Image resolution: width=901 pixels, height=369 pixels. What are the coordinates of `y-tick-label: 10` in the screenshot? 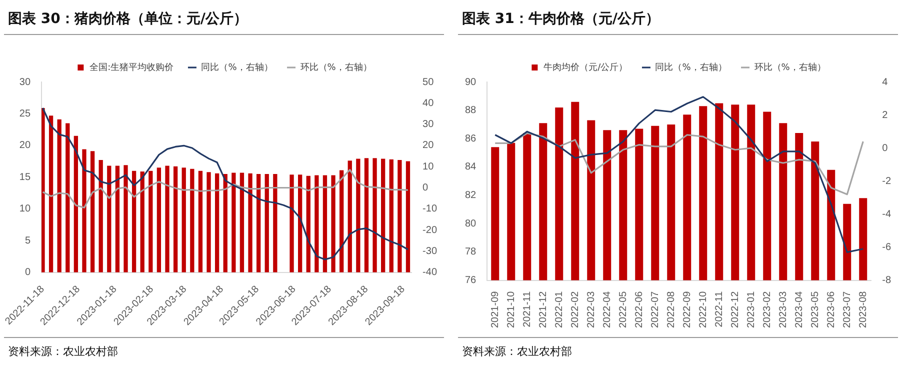 It's located at (25, 209).